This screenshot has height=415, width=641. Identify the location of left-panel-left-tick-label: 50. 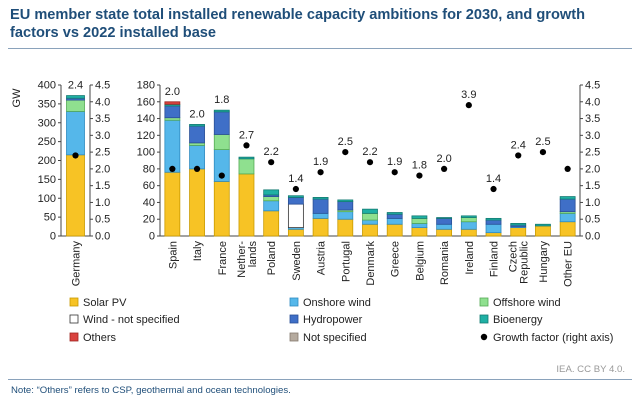
(50, 218).